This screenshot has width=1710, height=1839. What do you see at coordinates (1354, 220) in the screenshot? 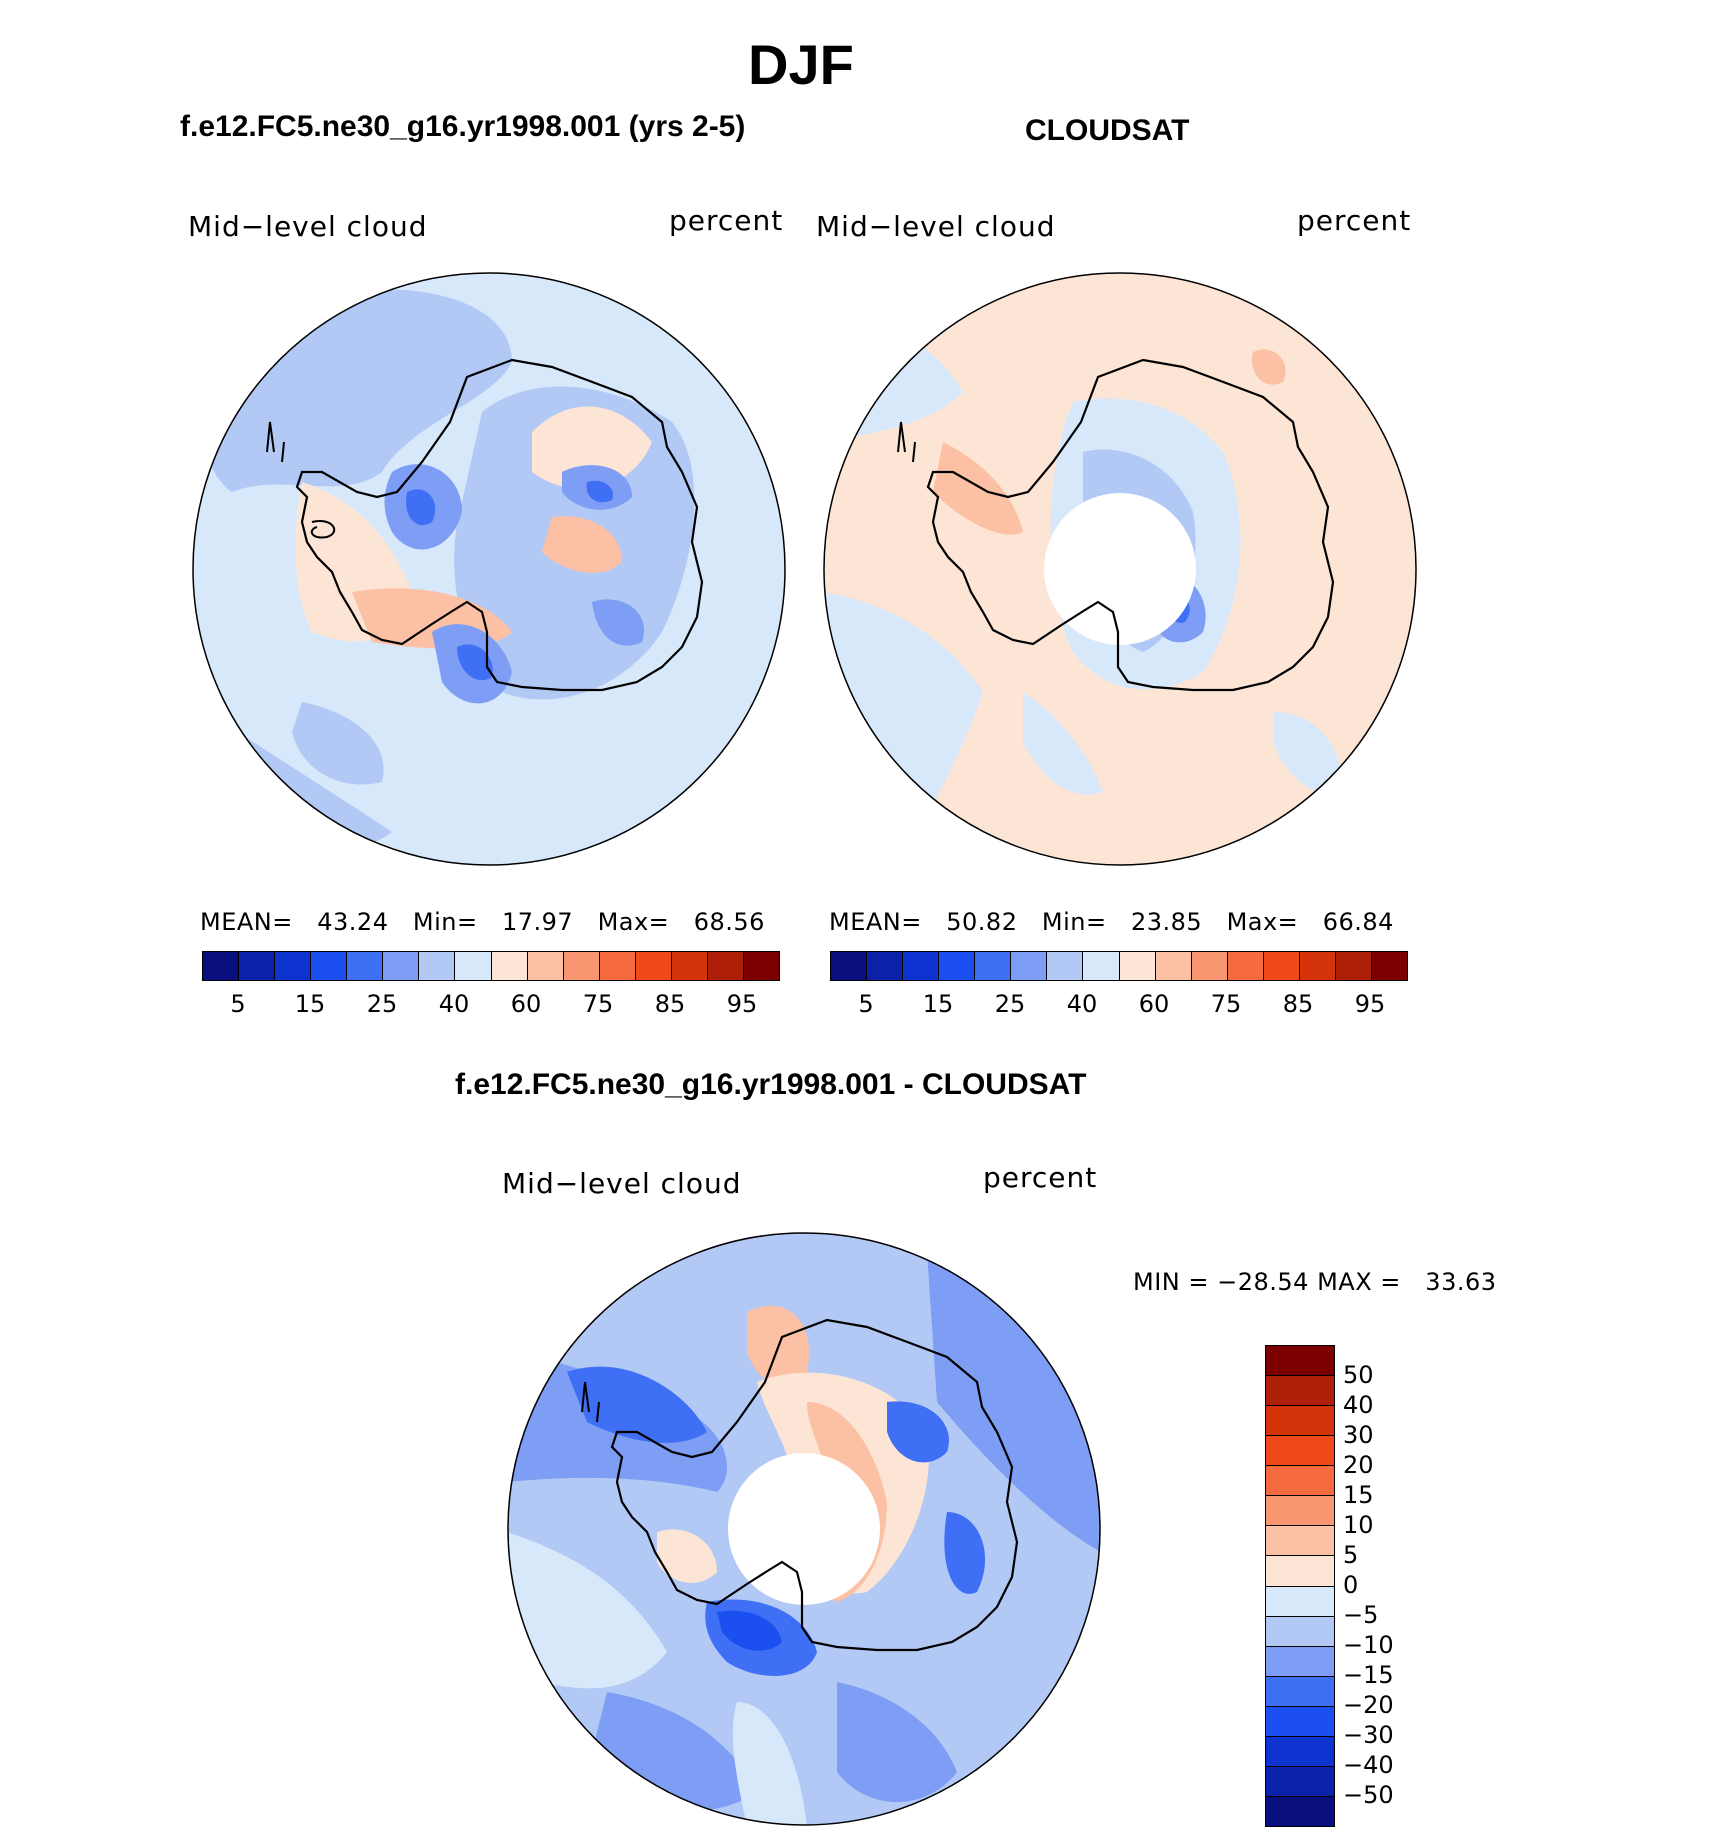
I see `obs-units-label: percent` at bounding box center [1354, 220].